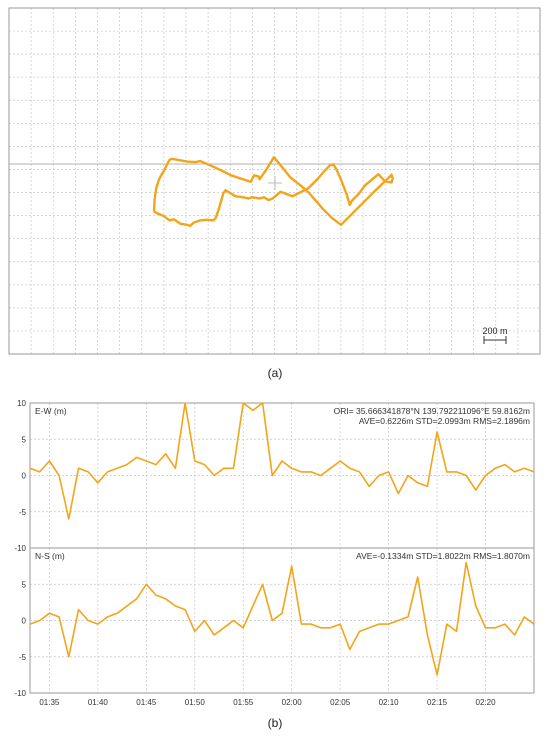 This screenshot has height=747, width=550. I want to click on caption-b: (b), so click(275, 723).